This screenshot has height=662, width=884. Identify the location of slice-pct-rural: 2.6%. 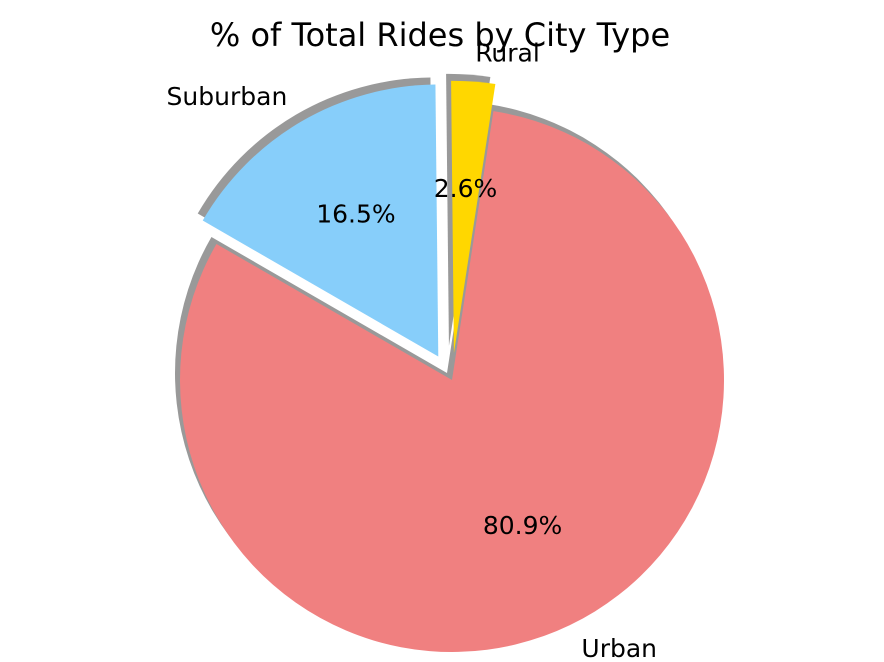
(466, 188).